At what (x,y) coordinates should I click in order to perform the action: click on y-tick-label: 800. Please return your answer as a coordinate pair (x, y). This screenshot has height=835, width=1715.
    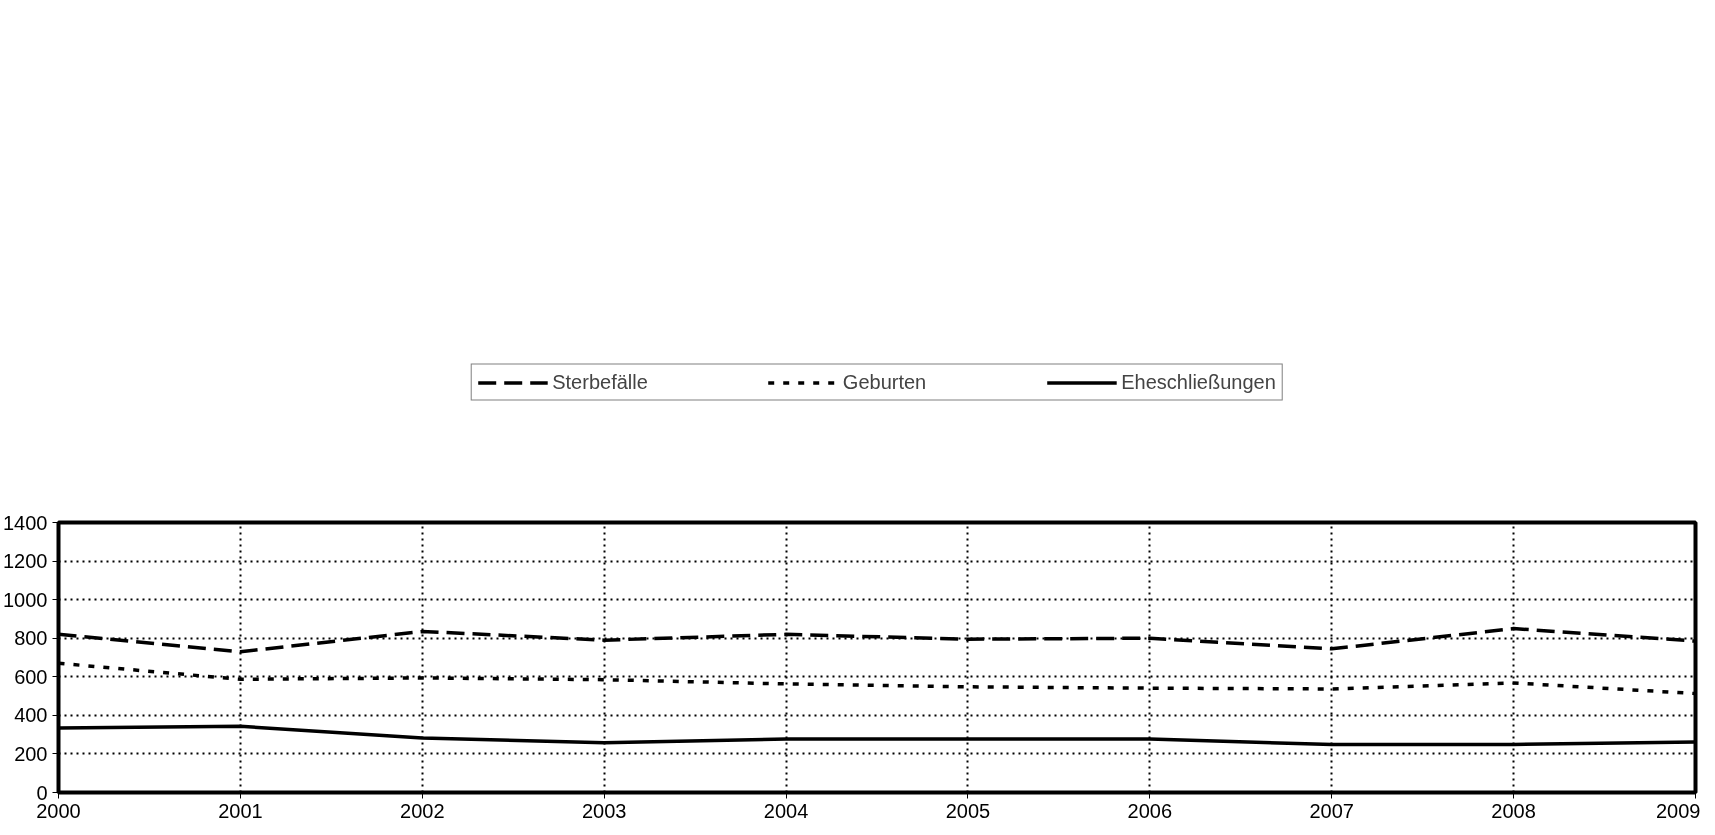
    Looking at the image, I should click on (31, 638).